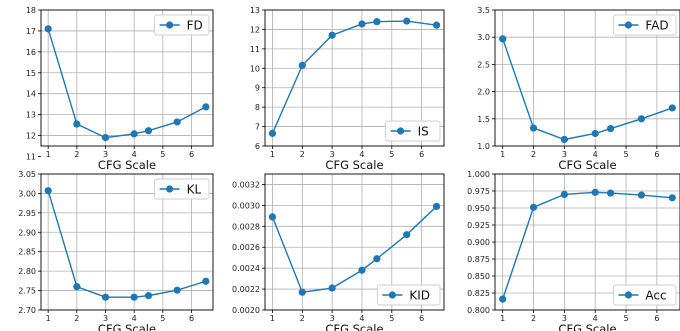 This screenshot has height=331, width=680. Describe the element at coordinates (483, 64) in the screenshot. I see `y-tick-label: 2.5` at that location.